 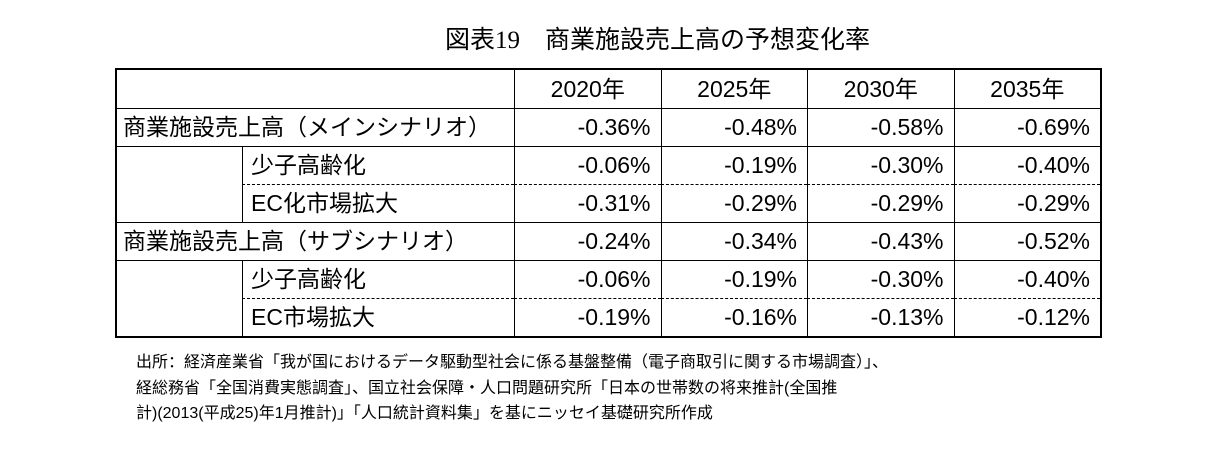 What do you see at coordinates (880, 127) in the screenshot?
I see `value-cell: -0.58%` at bounding box center [880, 127].